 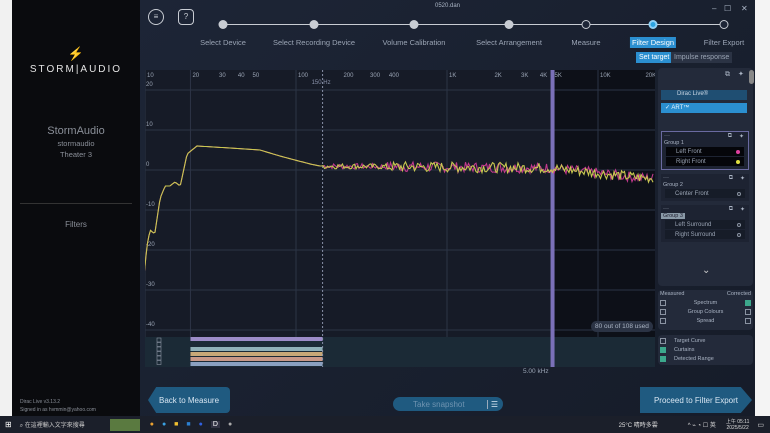 I want to click on device-name: StormAudio, so click(x=76, y=131).